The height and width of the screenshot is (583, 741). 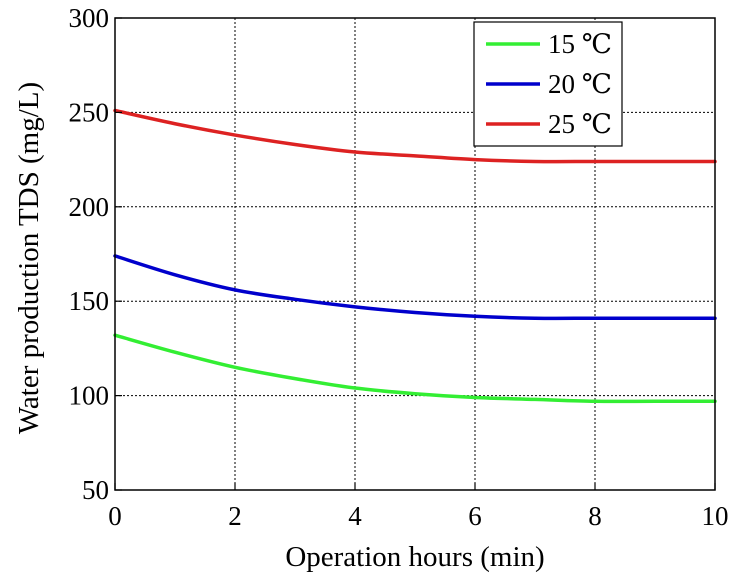 I want to click on y-tick-label: 150, so click(x=89, y=301).